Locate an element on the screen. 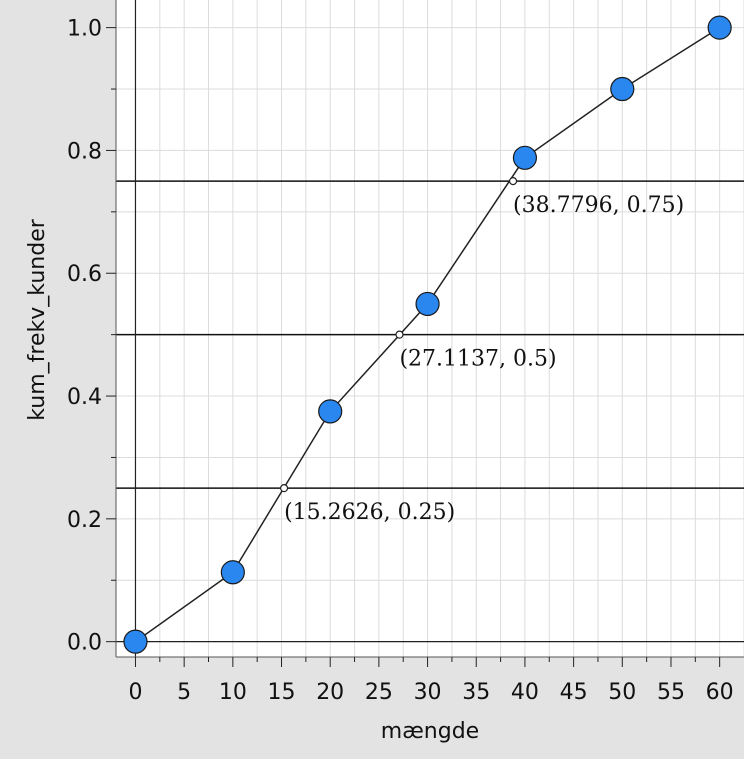 This screenshot has width=744, height=759. y-axis-title: kum_frekv_kunder is located at coordinates (37, 319).